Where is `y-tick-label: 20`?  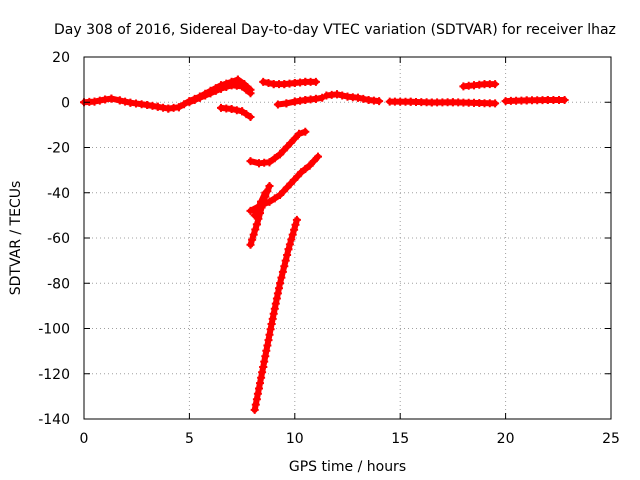 y-tick-label: 20 is located at coordinates (61, 58).